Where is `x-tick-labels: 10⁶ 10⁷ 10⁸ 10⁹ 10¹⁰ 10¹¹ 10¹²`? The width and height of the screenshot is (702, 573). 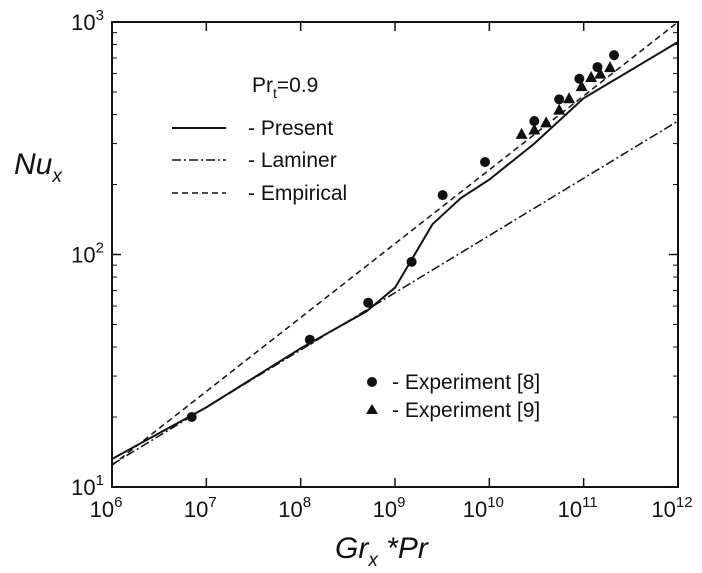
x-tick-labels: 10⁶ 10⁷ 10⁸ 10⁹ 10¹⁰ 10¹¹ 10¹² is located at coordinates (391, 508).